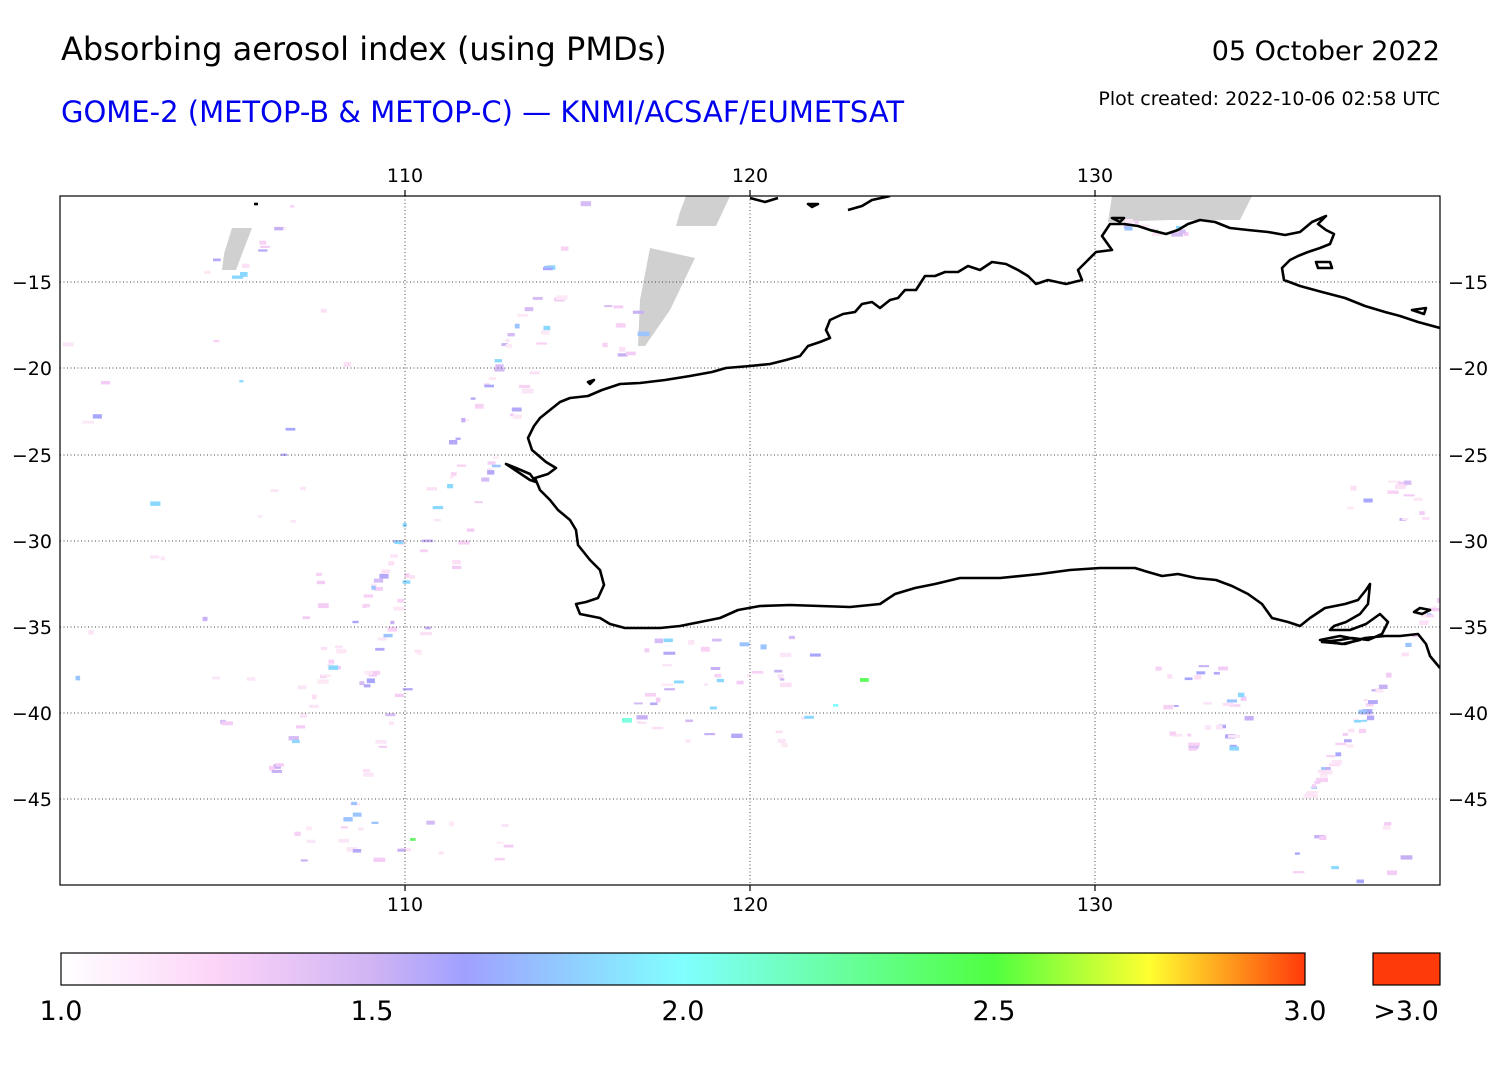  Describe the element at coordinates (405, 905) in the screenshot. I see `lon-tick-label: 110` at that location.